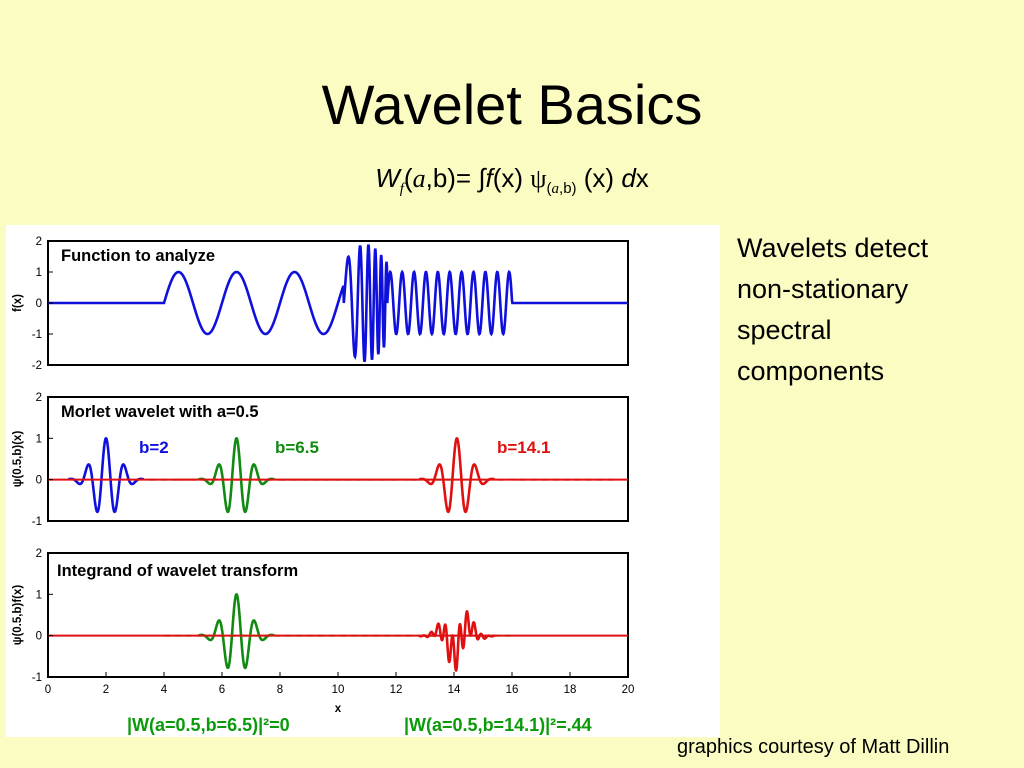 This screenshot has height=768, width=1024. What do you see at coordinates (568, 189) in the screenshot?
I see `psi-sub-rest: ,b)` at bounding box center [568, 189].